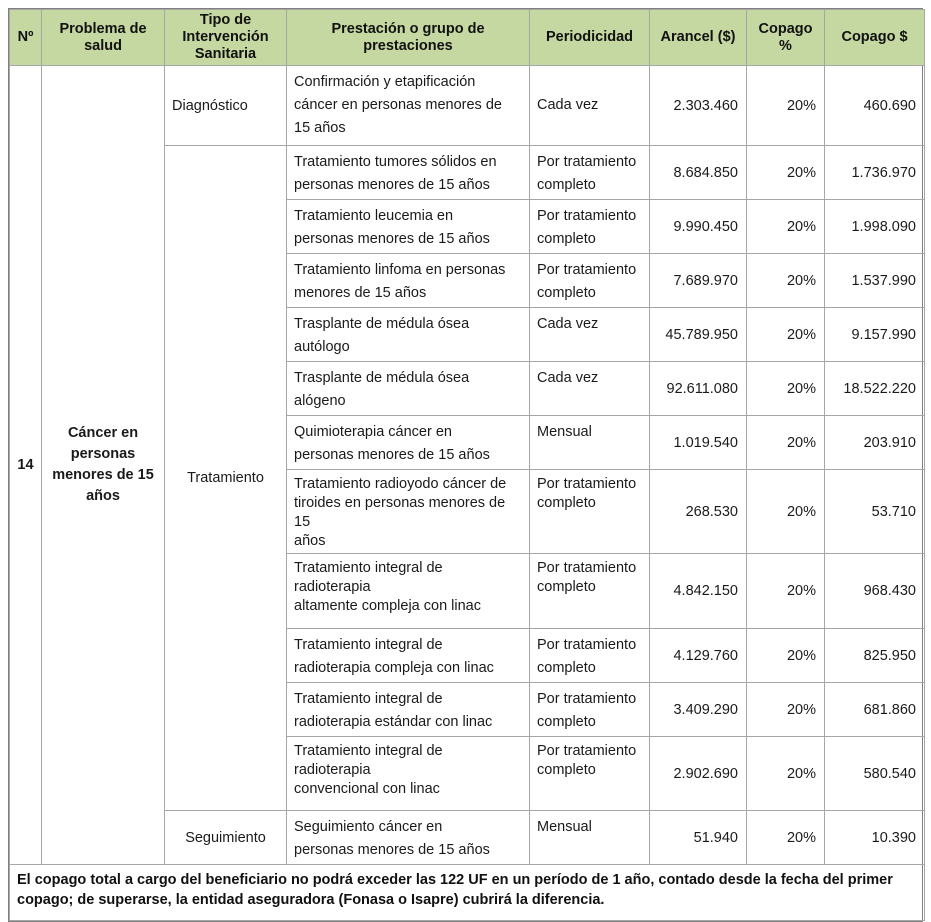 The width and height of the screenshot is (931, 922). I want to click on cell-copago: 681.860, so click(874, 709).